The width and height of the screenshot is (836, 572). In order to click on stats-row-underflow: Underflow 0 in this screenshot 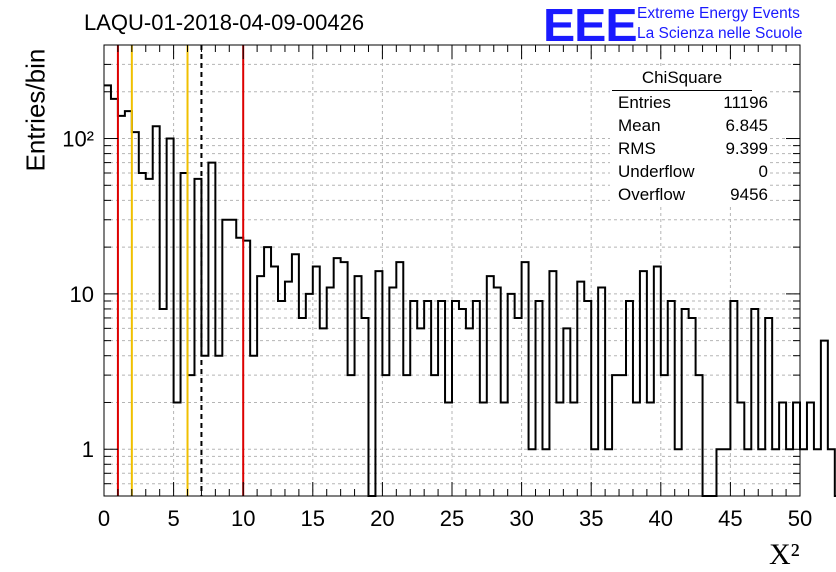, I will do `click(690, 171)`.